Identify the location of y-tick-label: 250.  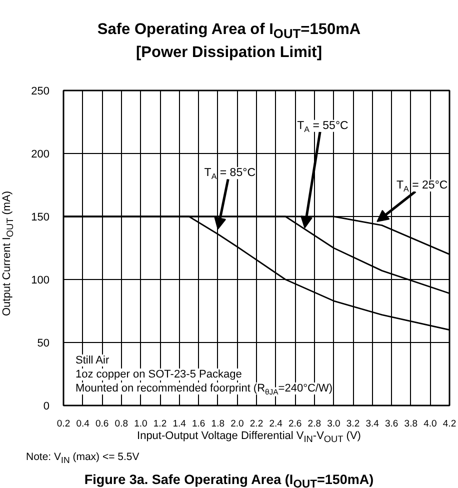
(40, 92).